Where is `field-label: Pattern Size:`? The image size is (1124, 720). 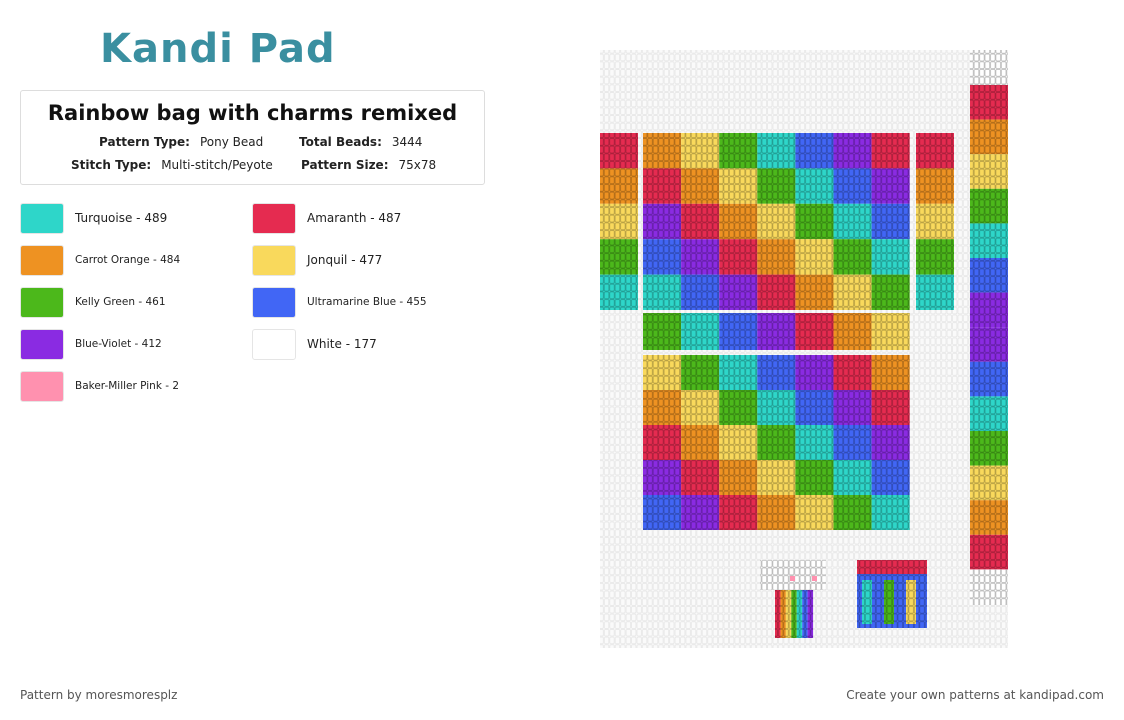
field-label: Pattern Size: is located at coordinates (345, 165).